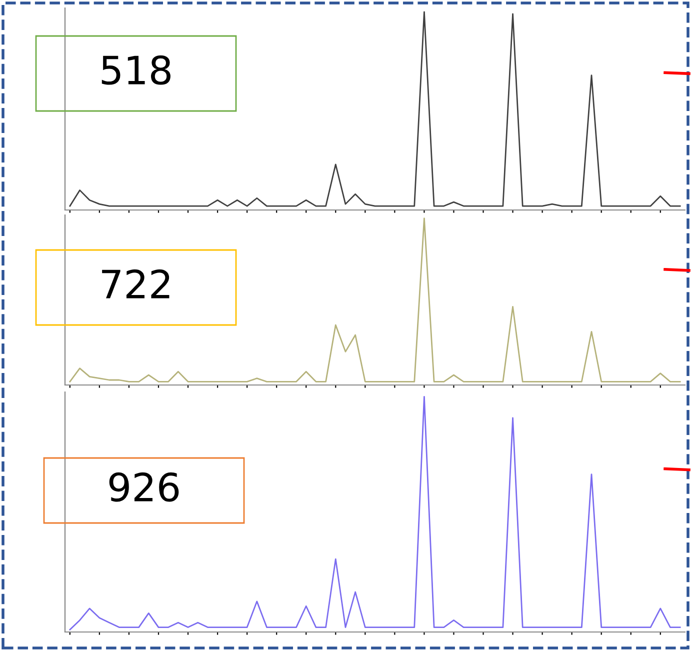  I want to click on text: 926, so click(144, 487).